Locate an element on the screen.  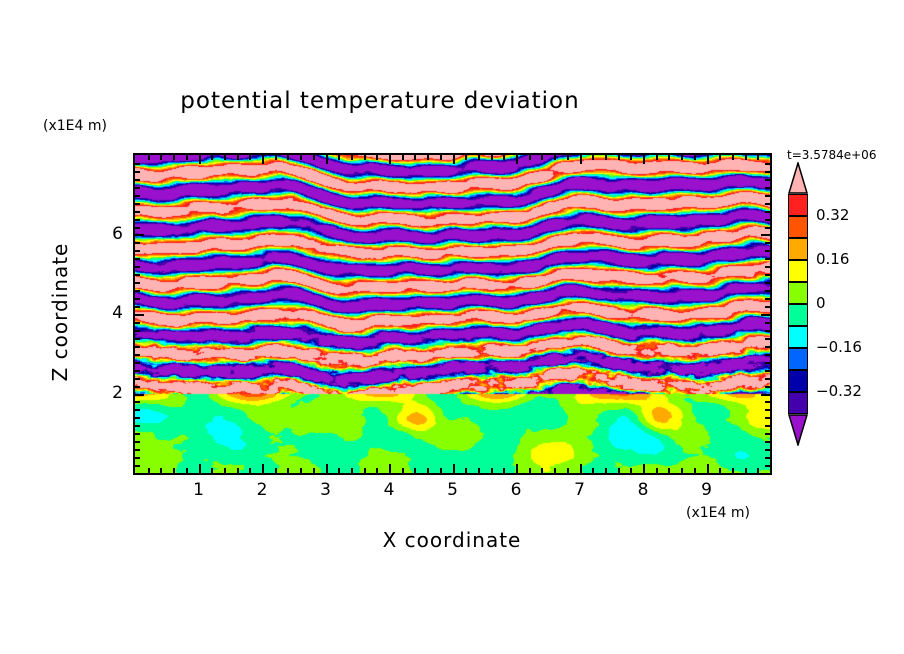
x-axis-unit-label: (x1E4 m) is located at coordinates (718, 513).